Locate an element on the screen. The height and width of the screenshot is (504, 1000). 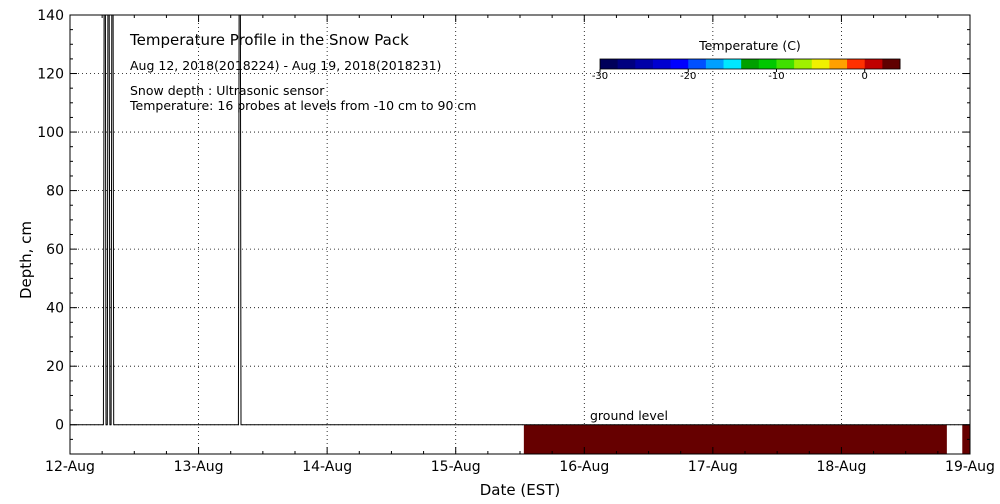
x-tick-label: 19-Aug is located at coordinates (970, 467).